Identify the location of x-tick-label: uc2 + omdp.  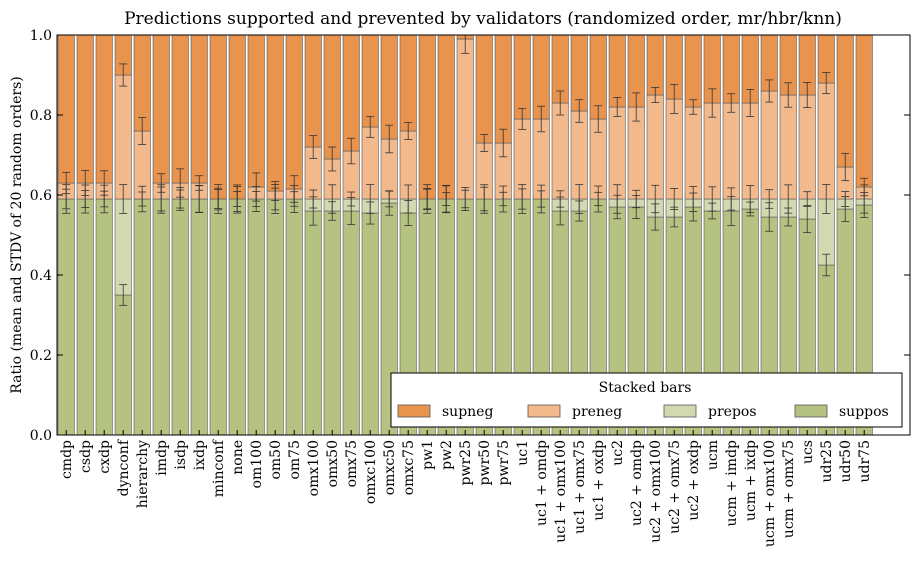
(637, 483).